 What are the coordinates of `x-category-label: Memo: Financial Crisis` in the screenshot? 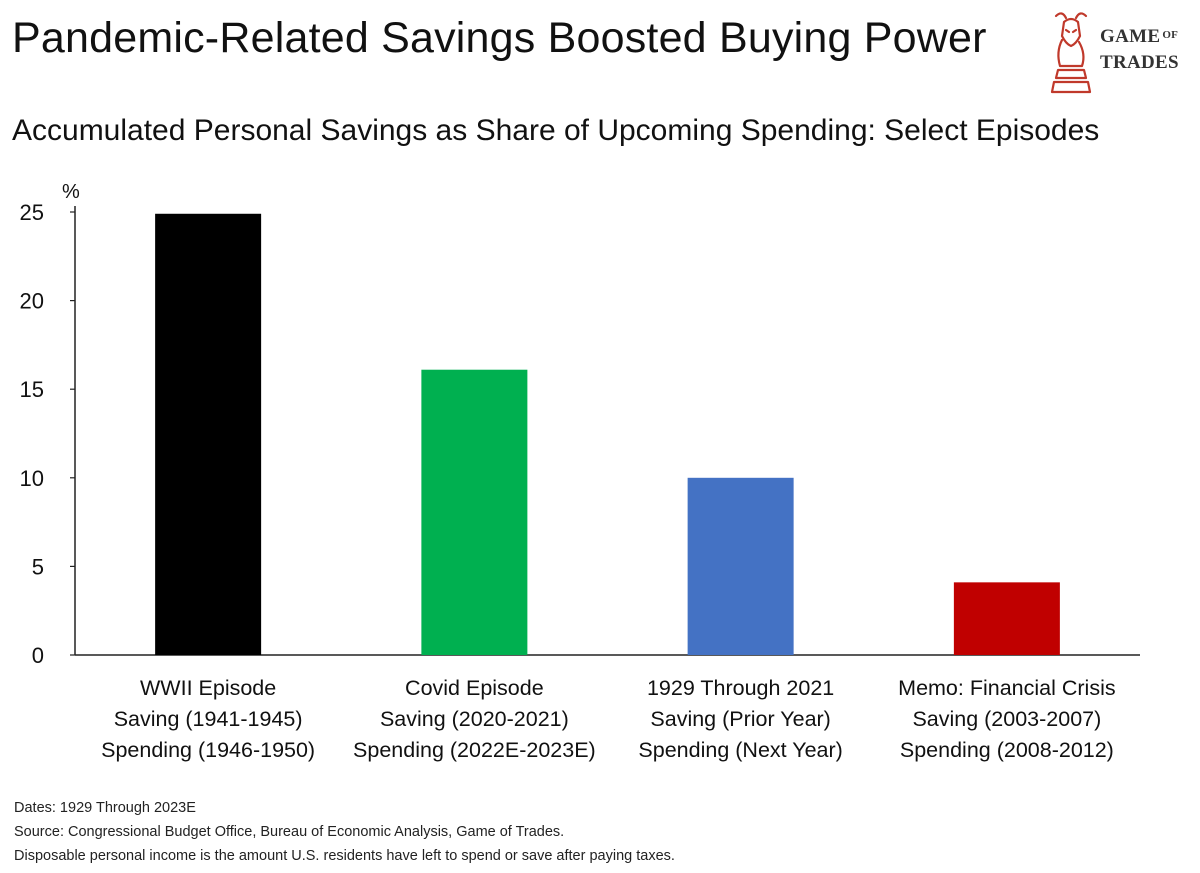 It's located at (1006, 688).